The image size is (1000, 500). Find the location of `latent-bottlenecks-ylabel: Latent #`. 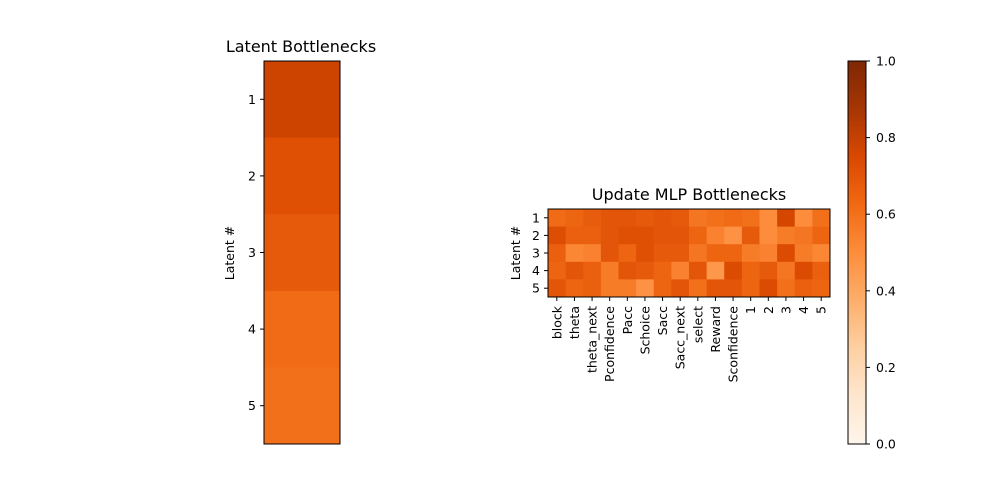

latent-bottlenecks-ylabel: Latent # is located at coordinates (229, 253).